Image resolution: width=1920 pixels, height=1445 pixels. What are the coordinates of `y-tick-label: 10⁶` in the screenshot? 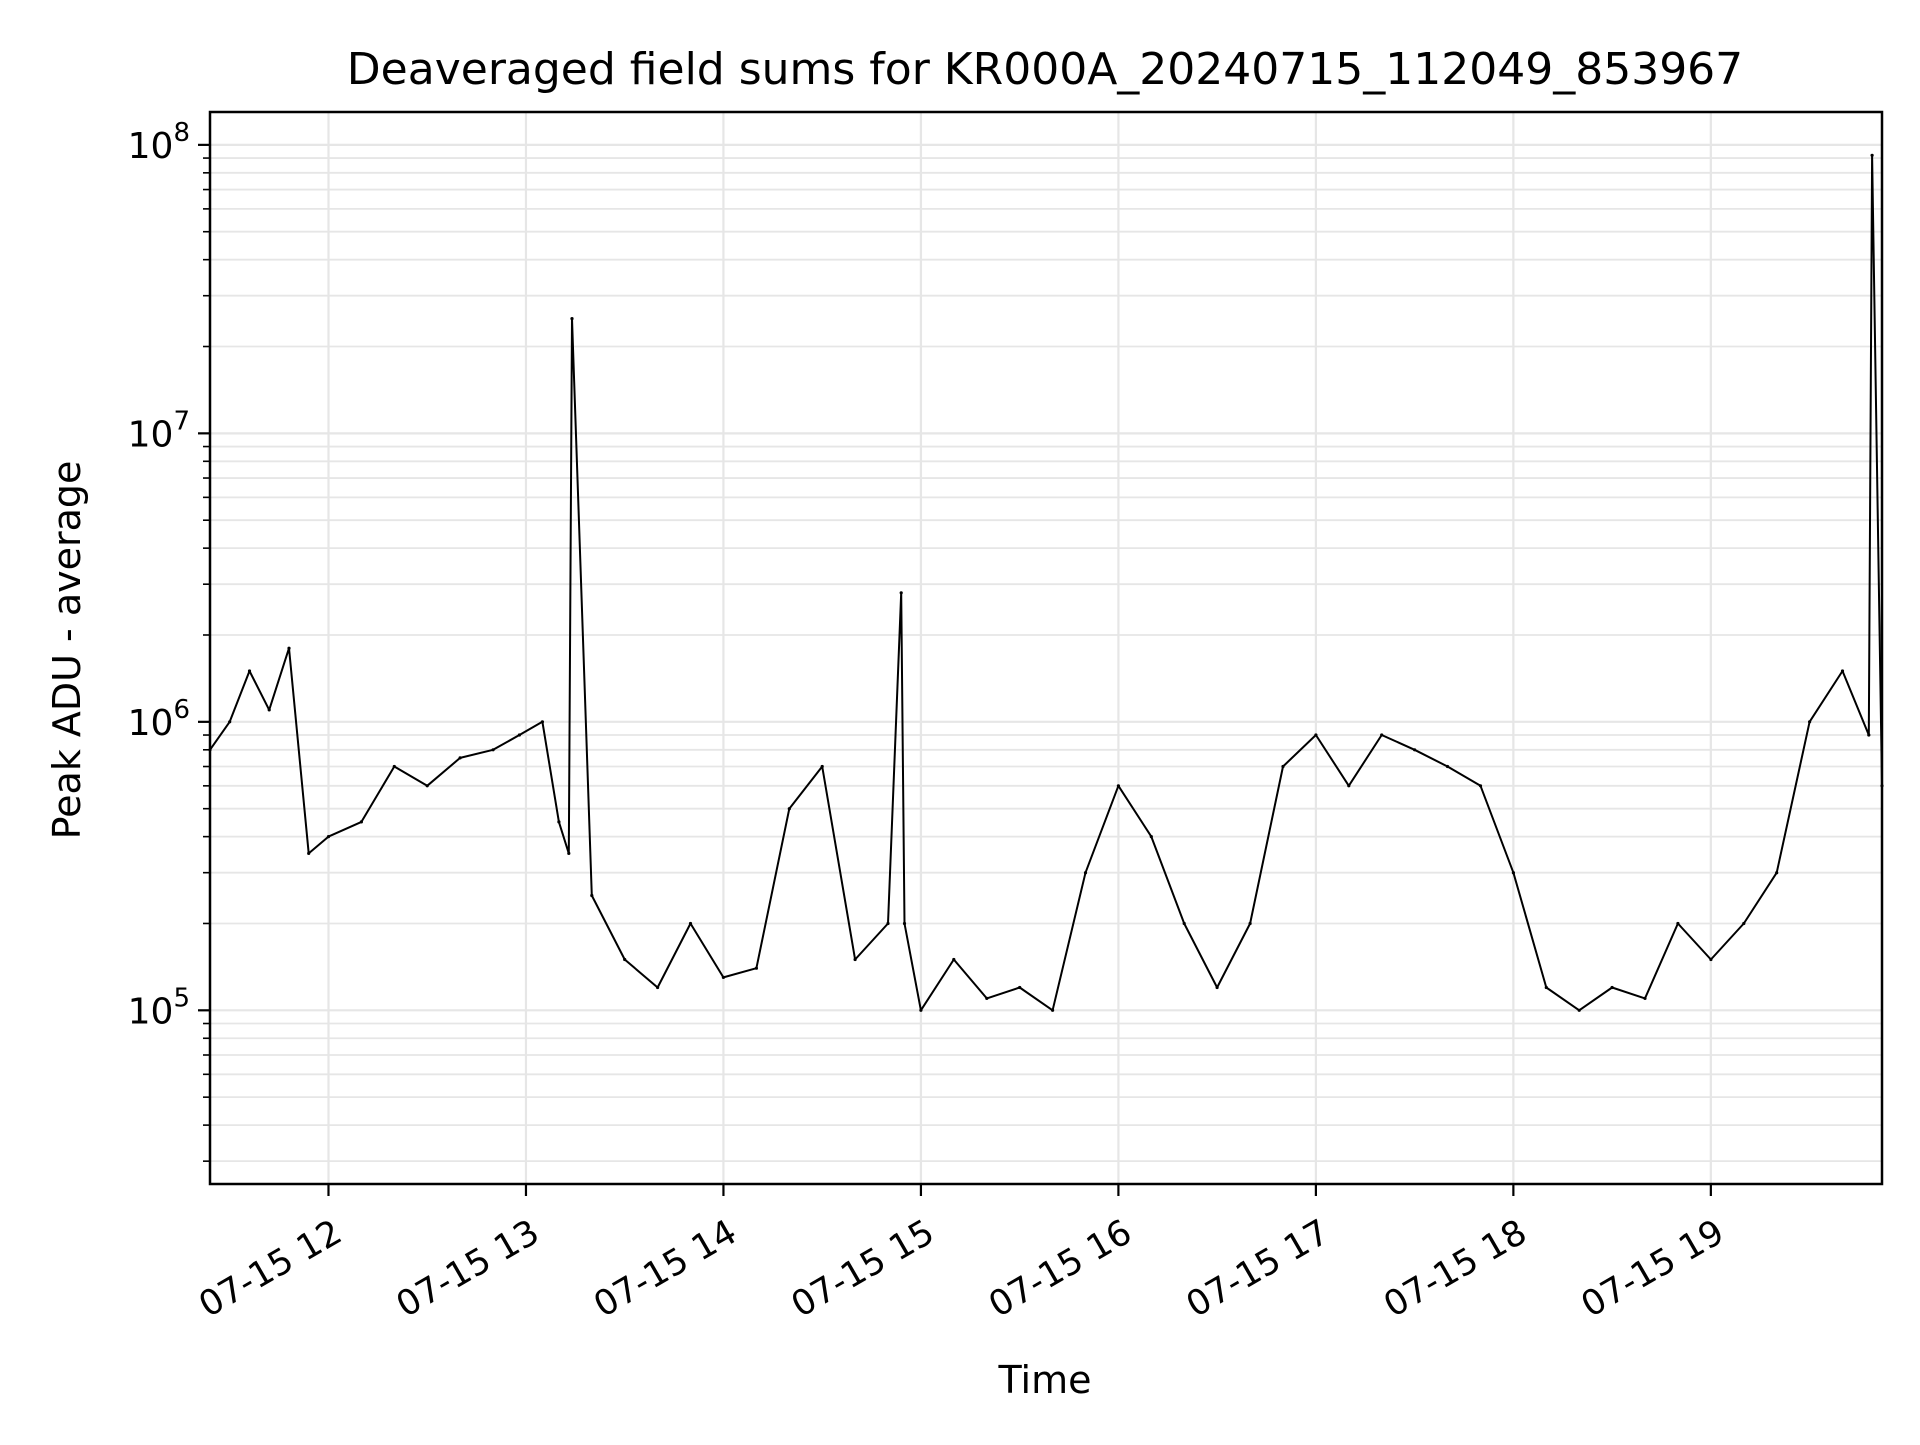 It's located at (159, 719).